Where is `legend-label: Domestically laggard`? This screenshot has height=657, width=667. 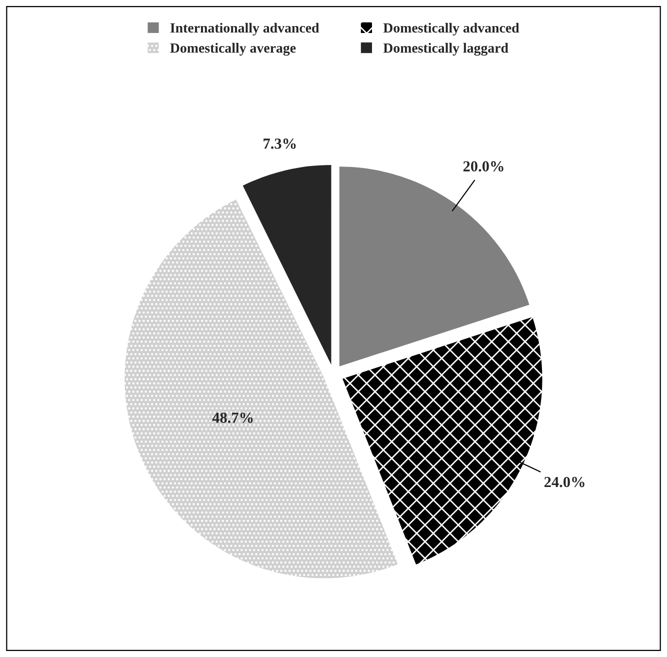
legend-label: Domestically laggard is located at coordinates (445, 49).